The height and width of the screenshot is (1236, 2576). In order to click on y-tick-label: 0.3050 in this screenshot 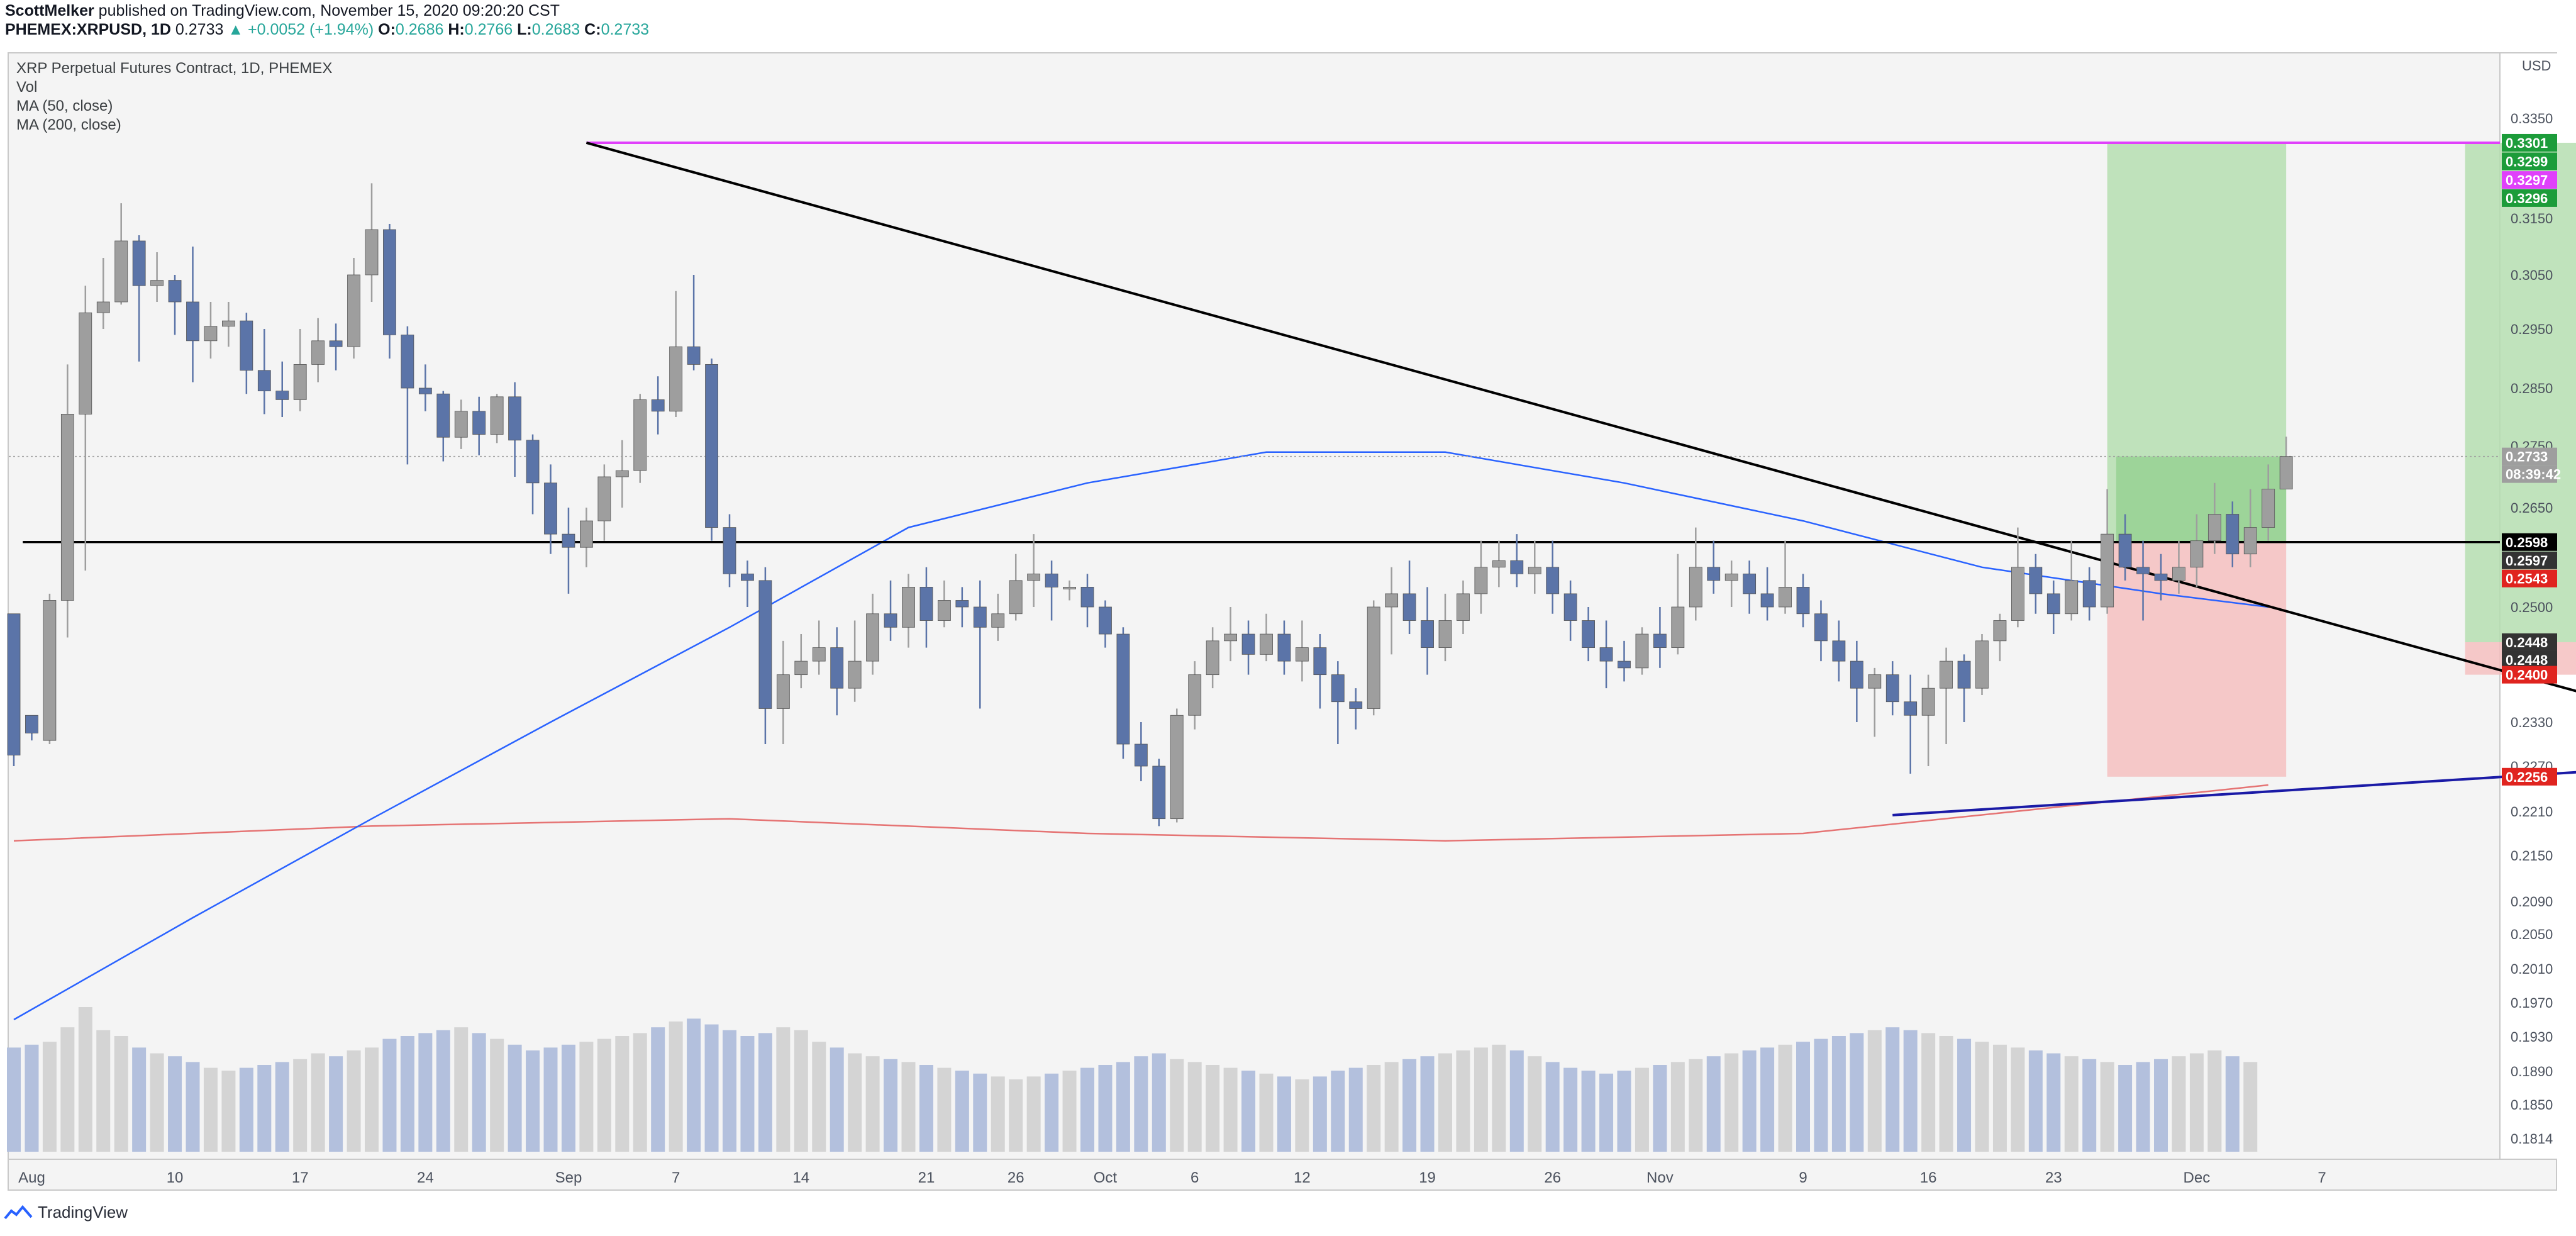, I will do `click(2532, 275)`.